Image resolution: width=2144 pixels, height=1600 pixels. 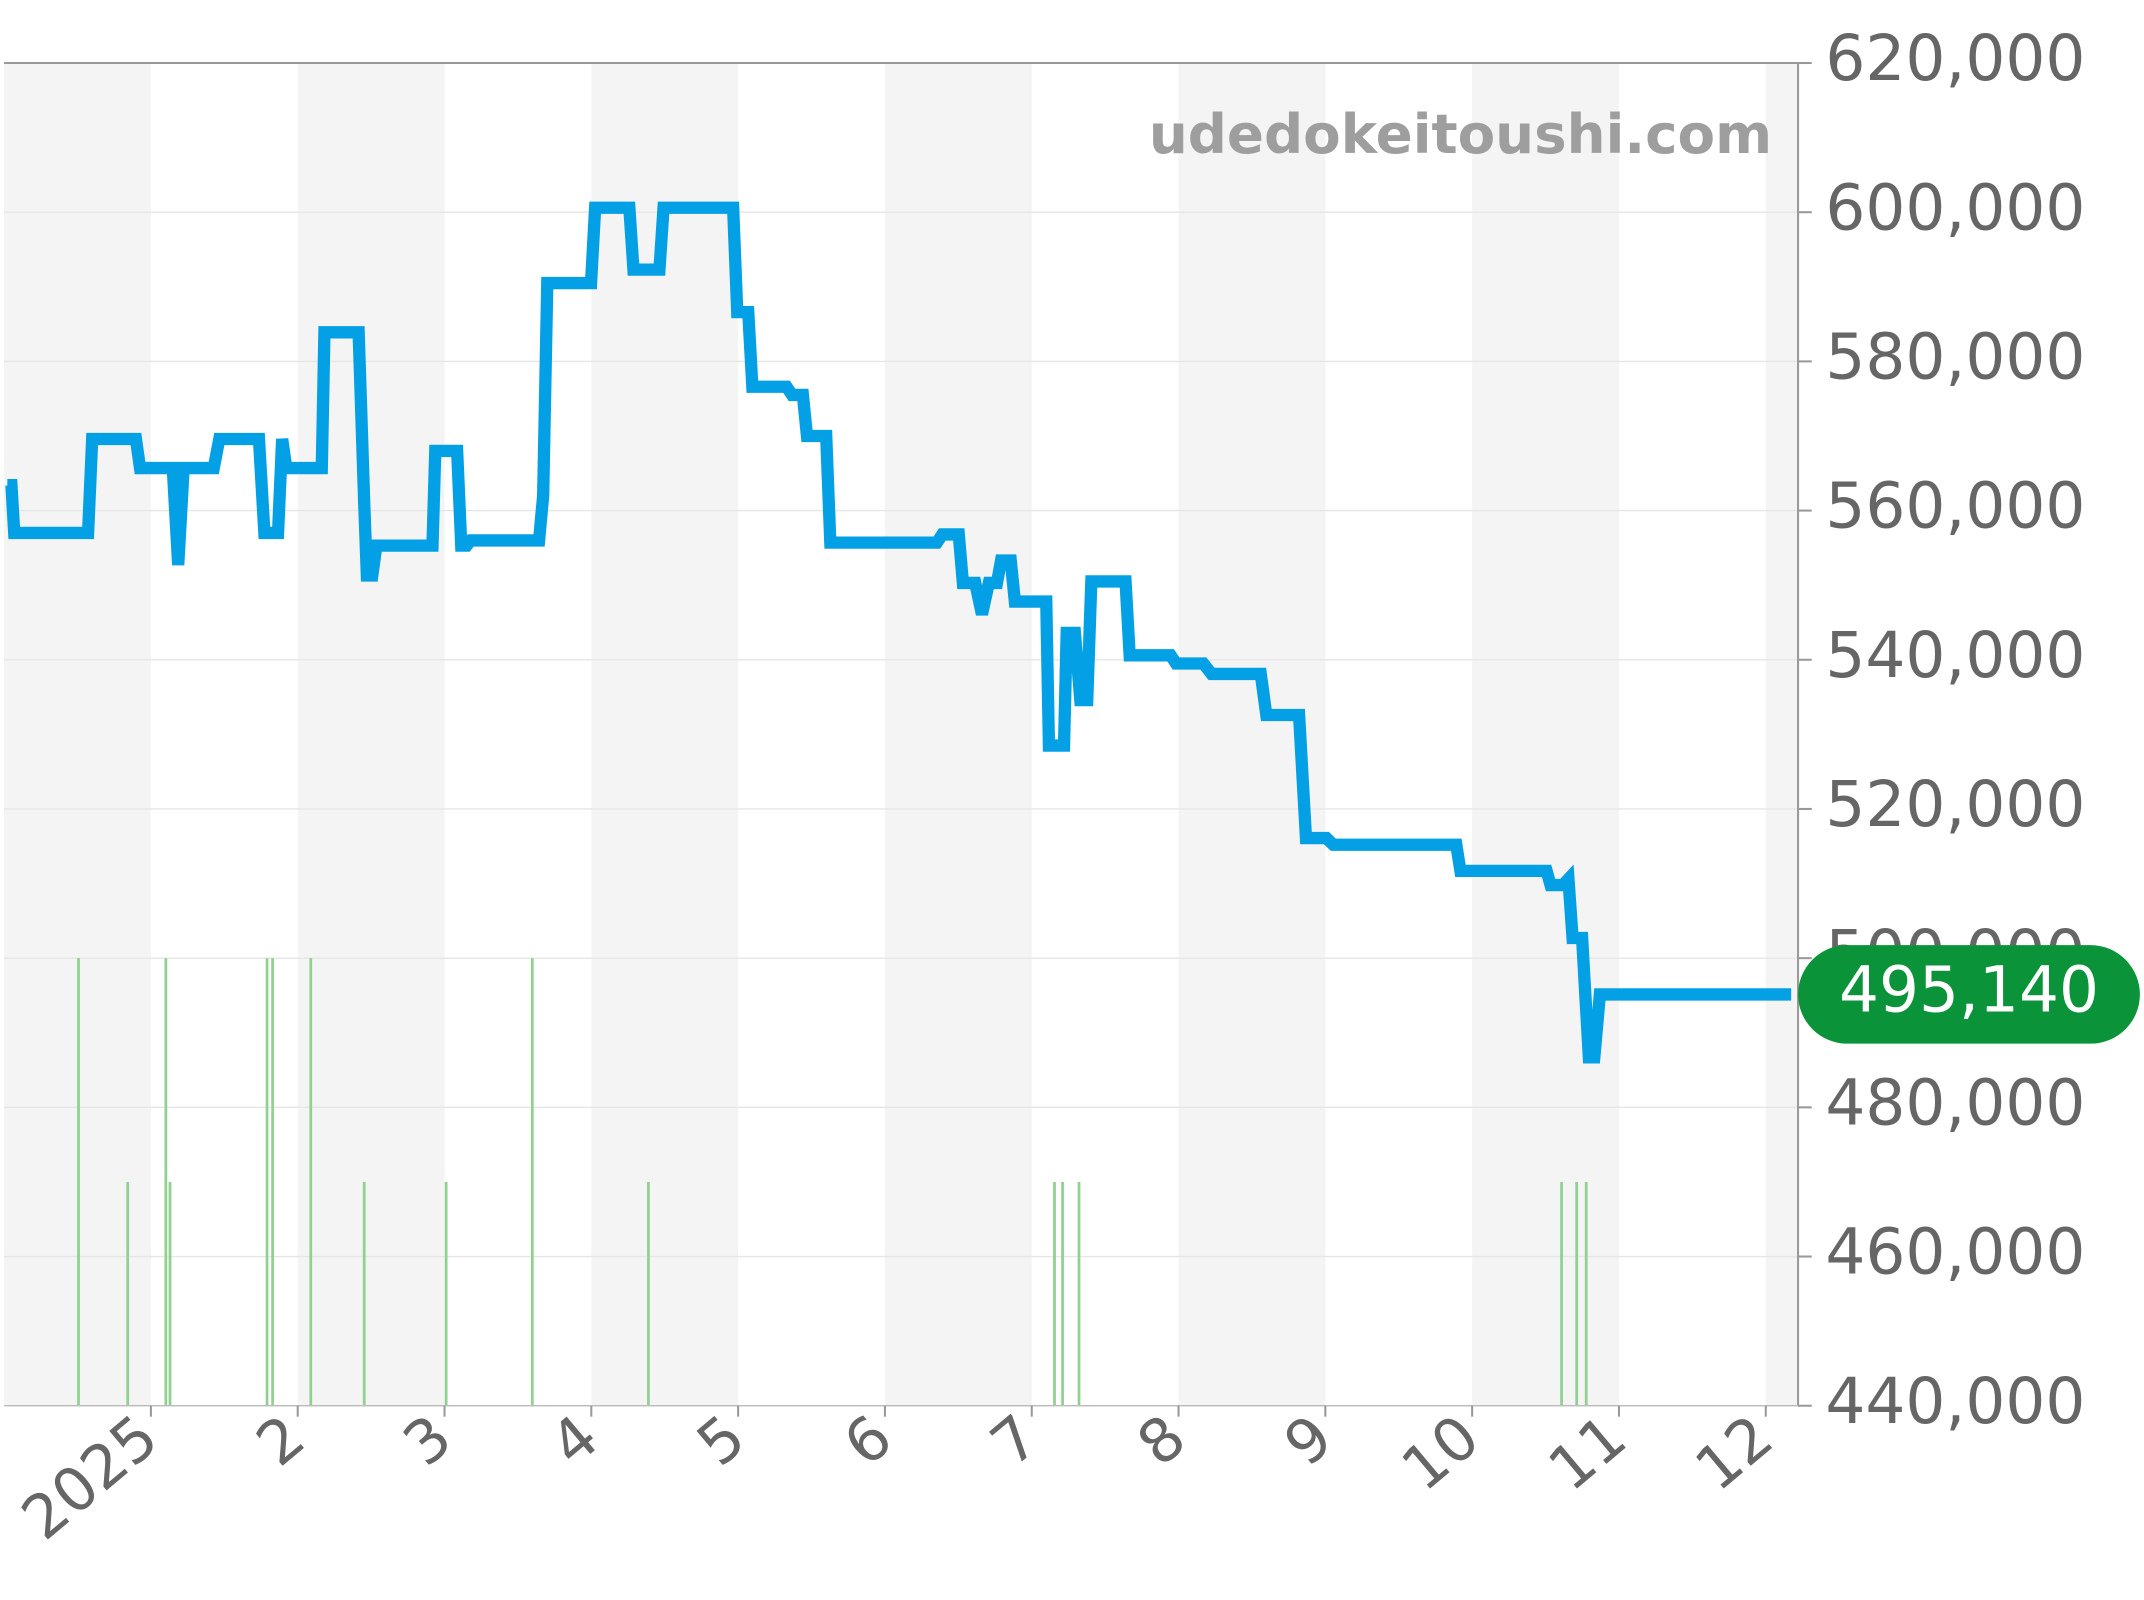 I want to click on y-tick-label: 440,000, so click(x=1955, y=1401).